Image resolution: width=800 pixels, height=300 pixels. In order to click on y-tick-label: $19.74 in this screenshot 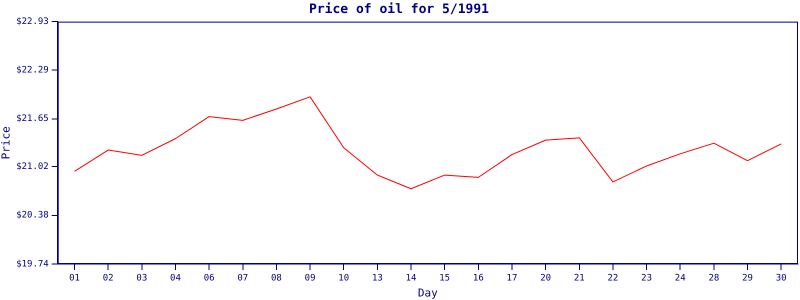, I will do `click(32, 264)`.